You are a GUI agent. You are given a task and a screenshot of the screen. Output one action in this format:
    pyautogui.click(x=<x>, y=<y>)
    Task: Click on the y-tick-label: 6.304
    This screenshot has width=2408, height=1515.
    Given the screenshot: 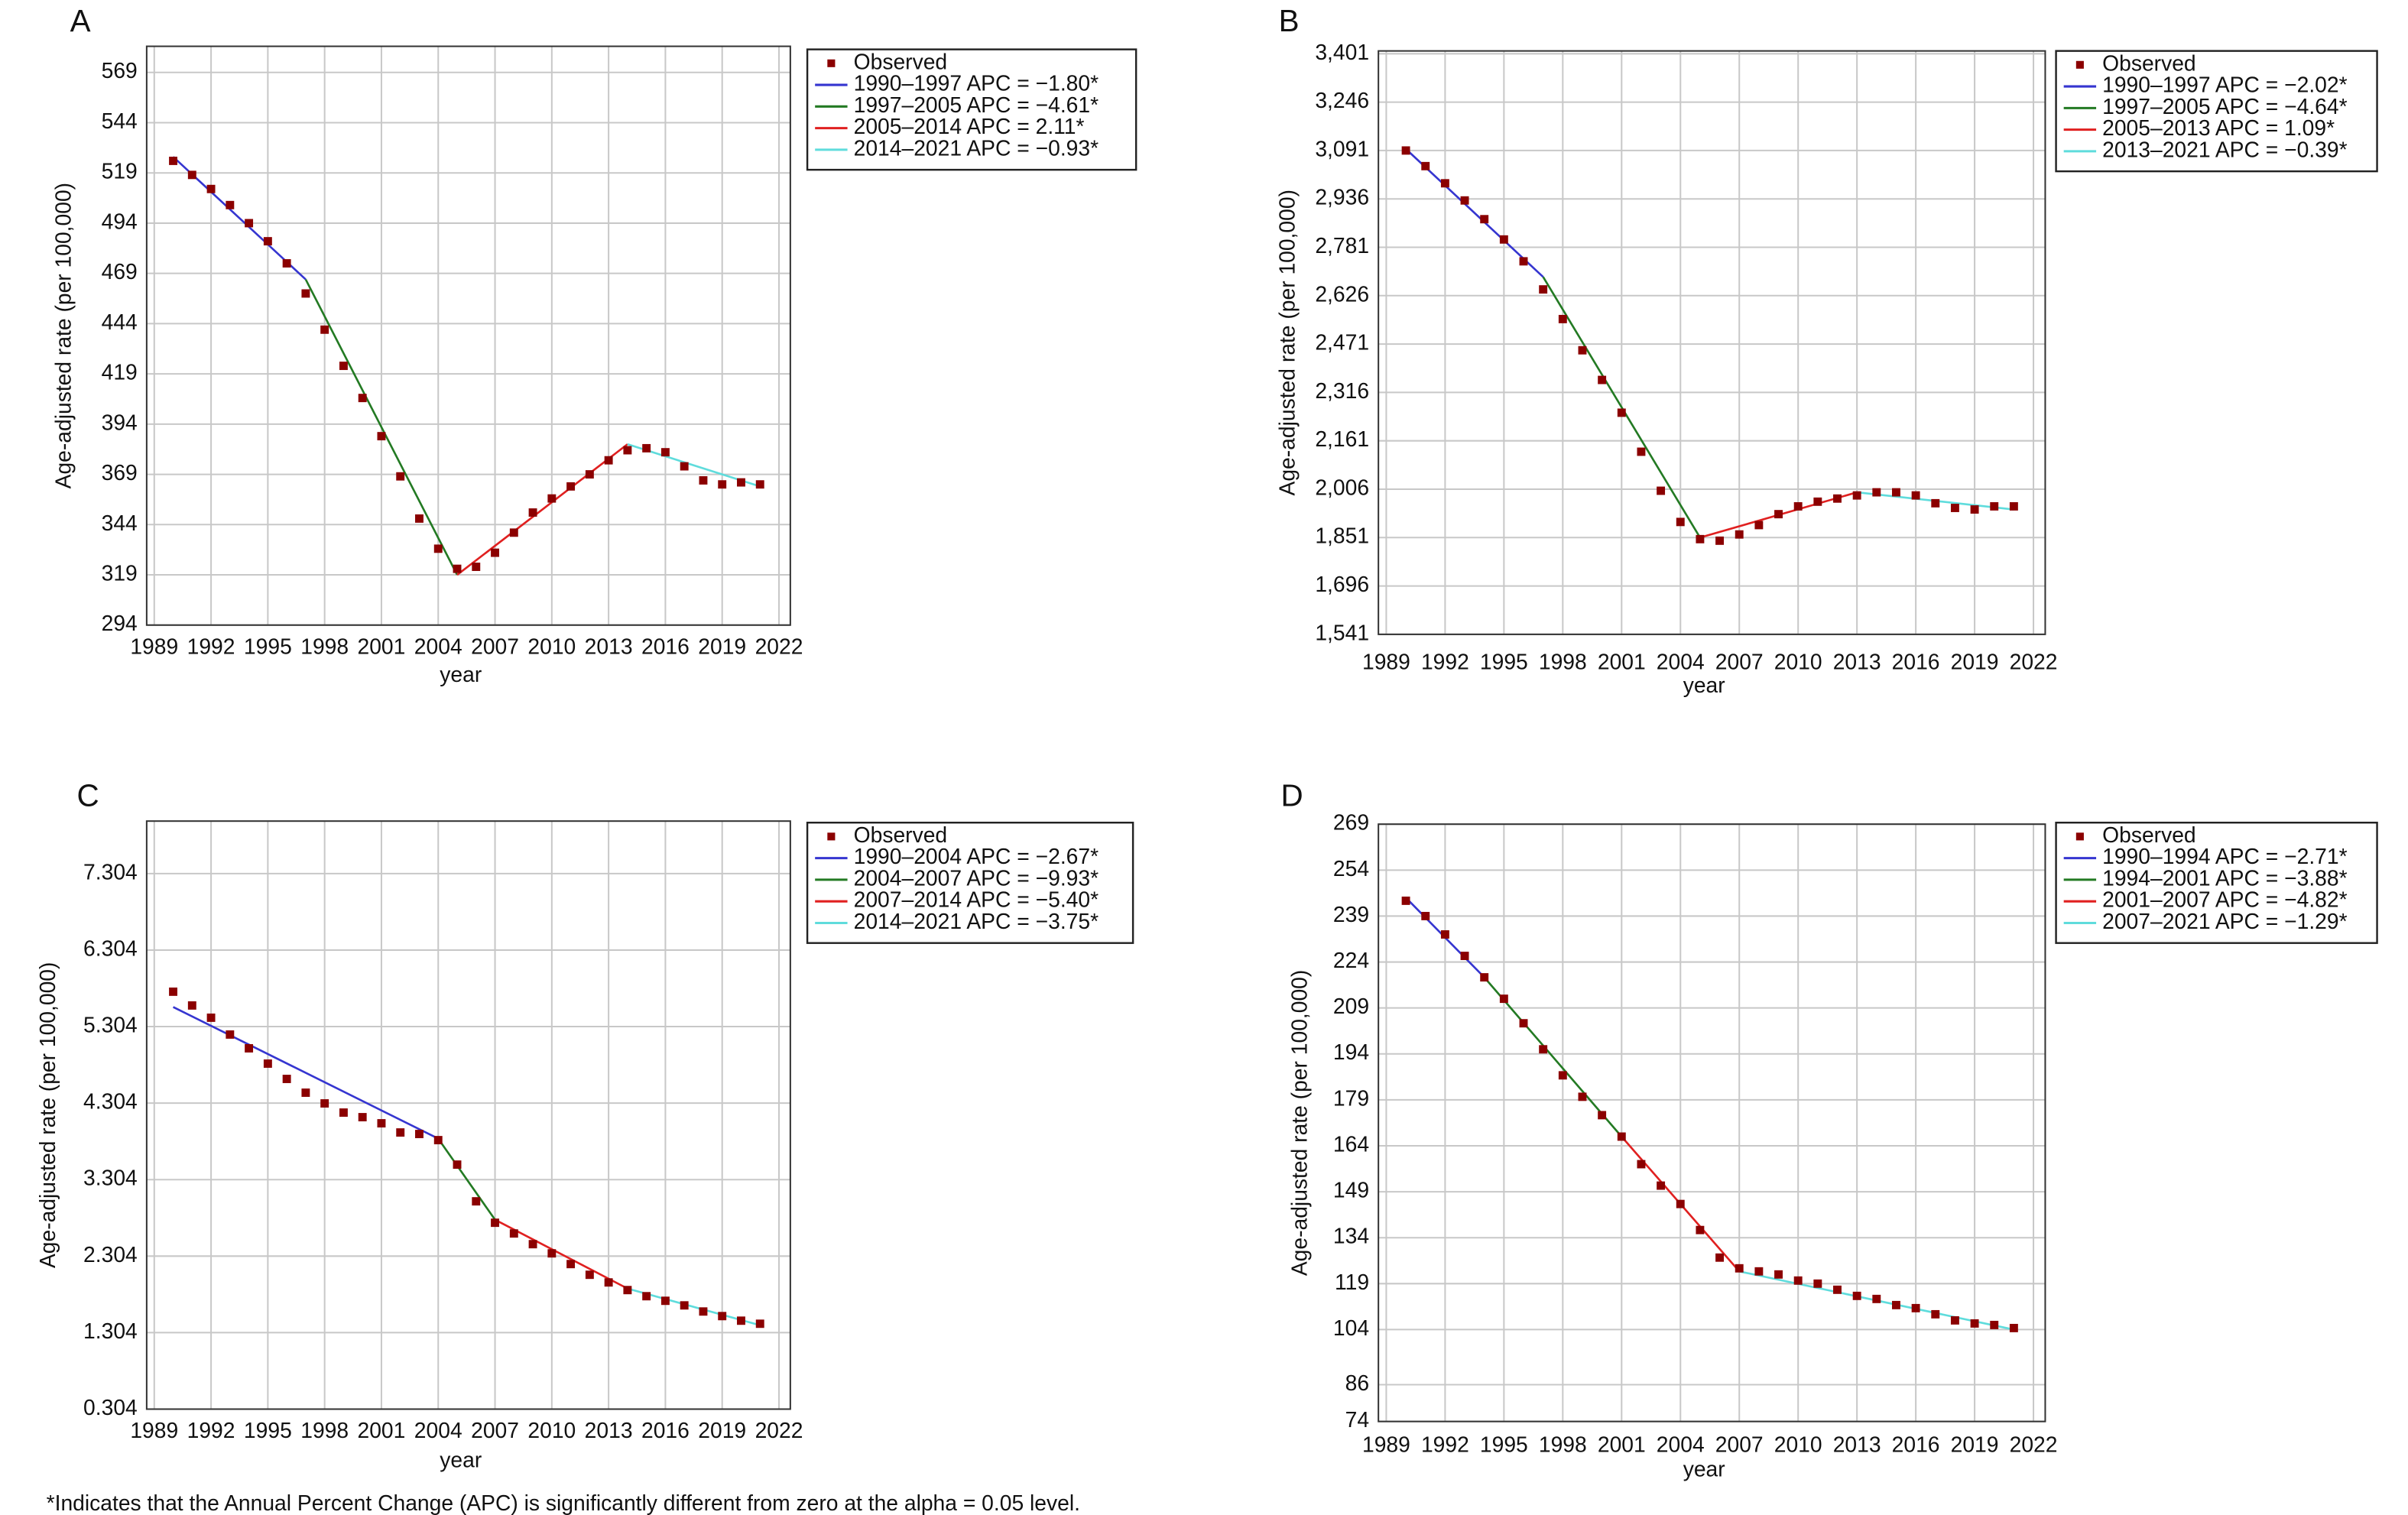 What is the action you would take?
    pyautogui.click(x=111, y=948)
    